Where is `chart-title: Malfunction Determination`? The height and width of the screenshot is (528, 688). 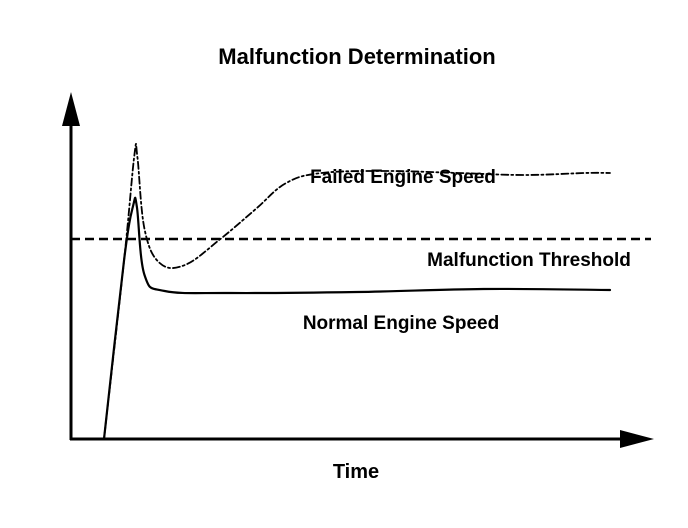
chart-title: Malfunction Determination is located at coordinates (356, 56).